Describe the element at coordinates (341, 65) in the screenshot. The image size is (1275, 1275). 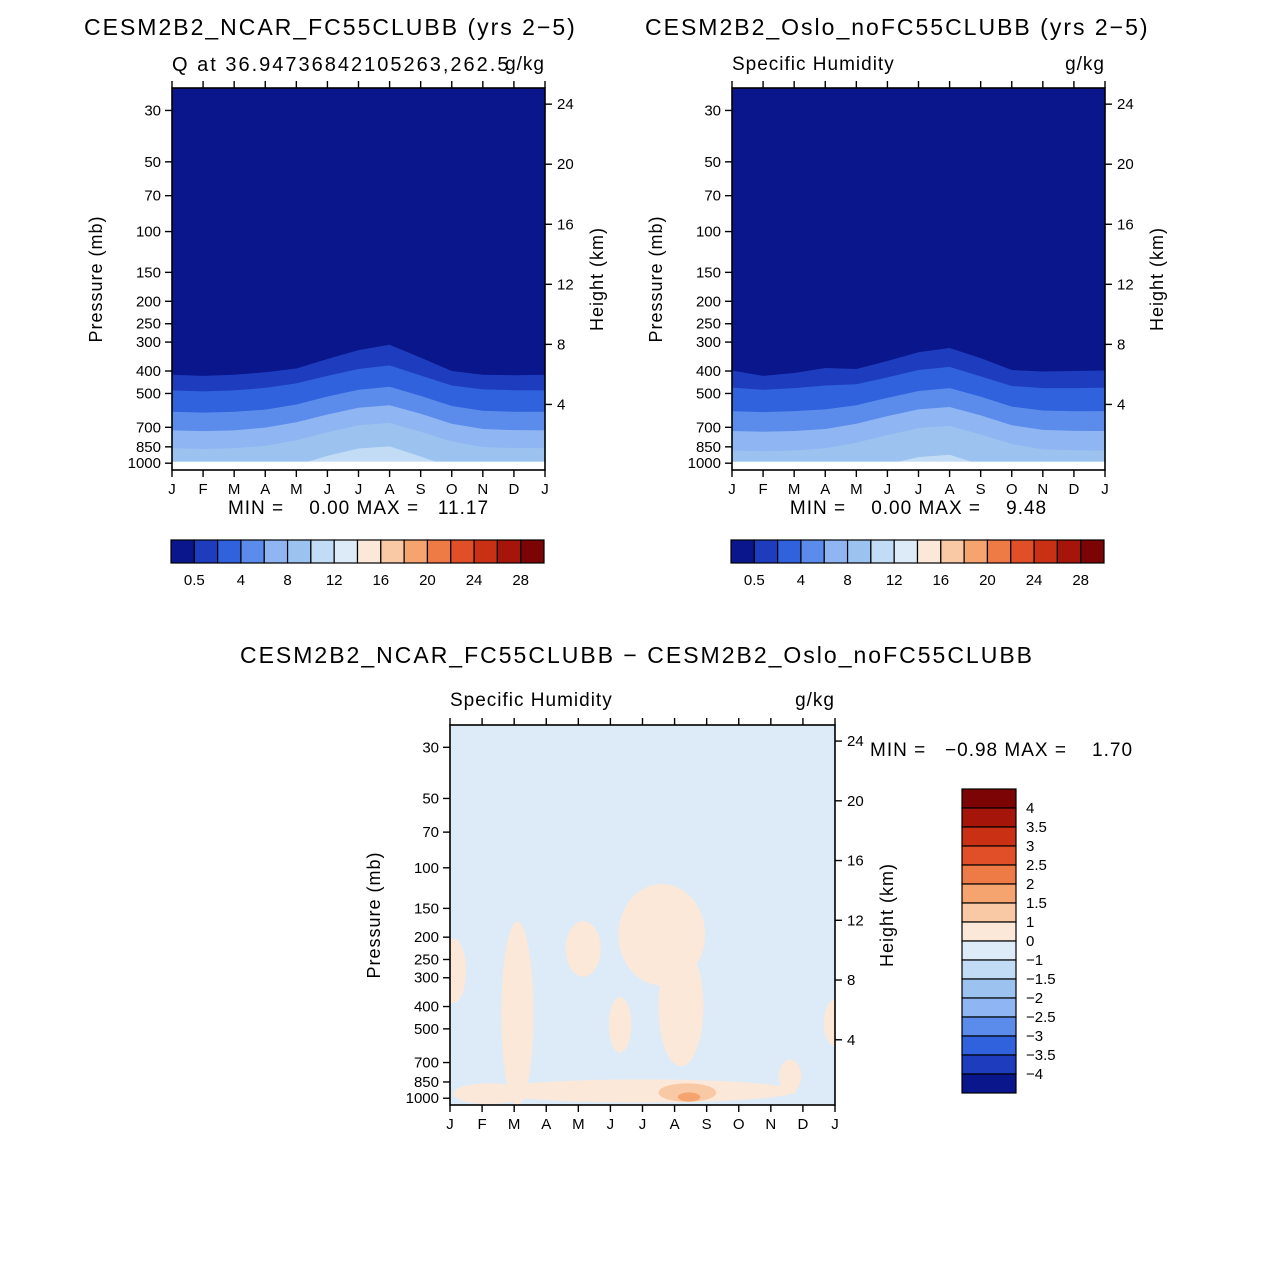
I see `panel-a-subtitle-left: Q at 36.94736842105263,262.5` at that location.